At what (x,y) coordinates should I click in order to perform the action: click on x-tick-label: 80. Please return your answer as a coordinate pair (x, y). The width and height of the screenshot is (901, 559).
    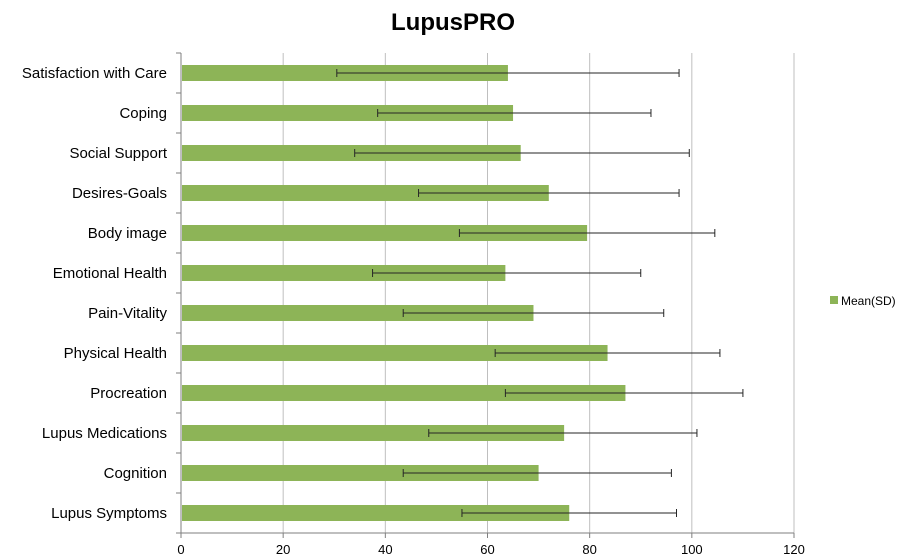
    Looking at the image, I should click on (589, 549).